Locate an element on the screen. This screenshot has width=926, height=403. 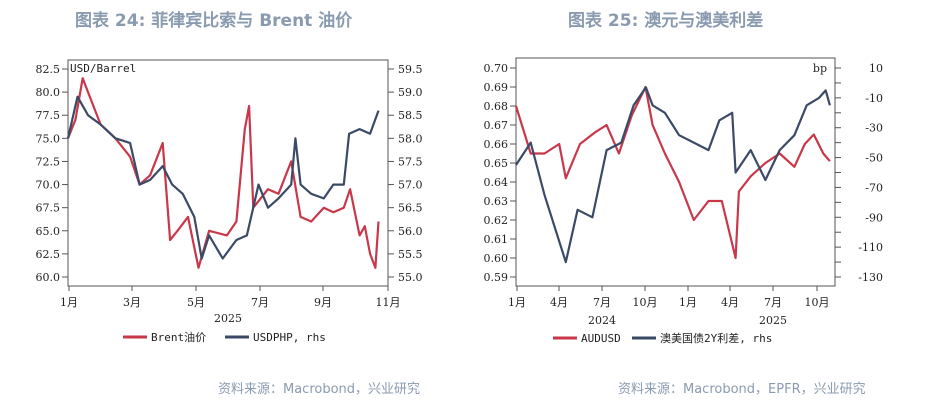
x-tick-label: 3月 is located at coordinates (132, 302).